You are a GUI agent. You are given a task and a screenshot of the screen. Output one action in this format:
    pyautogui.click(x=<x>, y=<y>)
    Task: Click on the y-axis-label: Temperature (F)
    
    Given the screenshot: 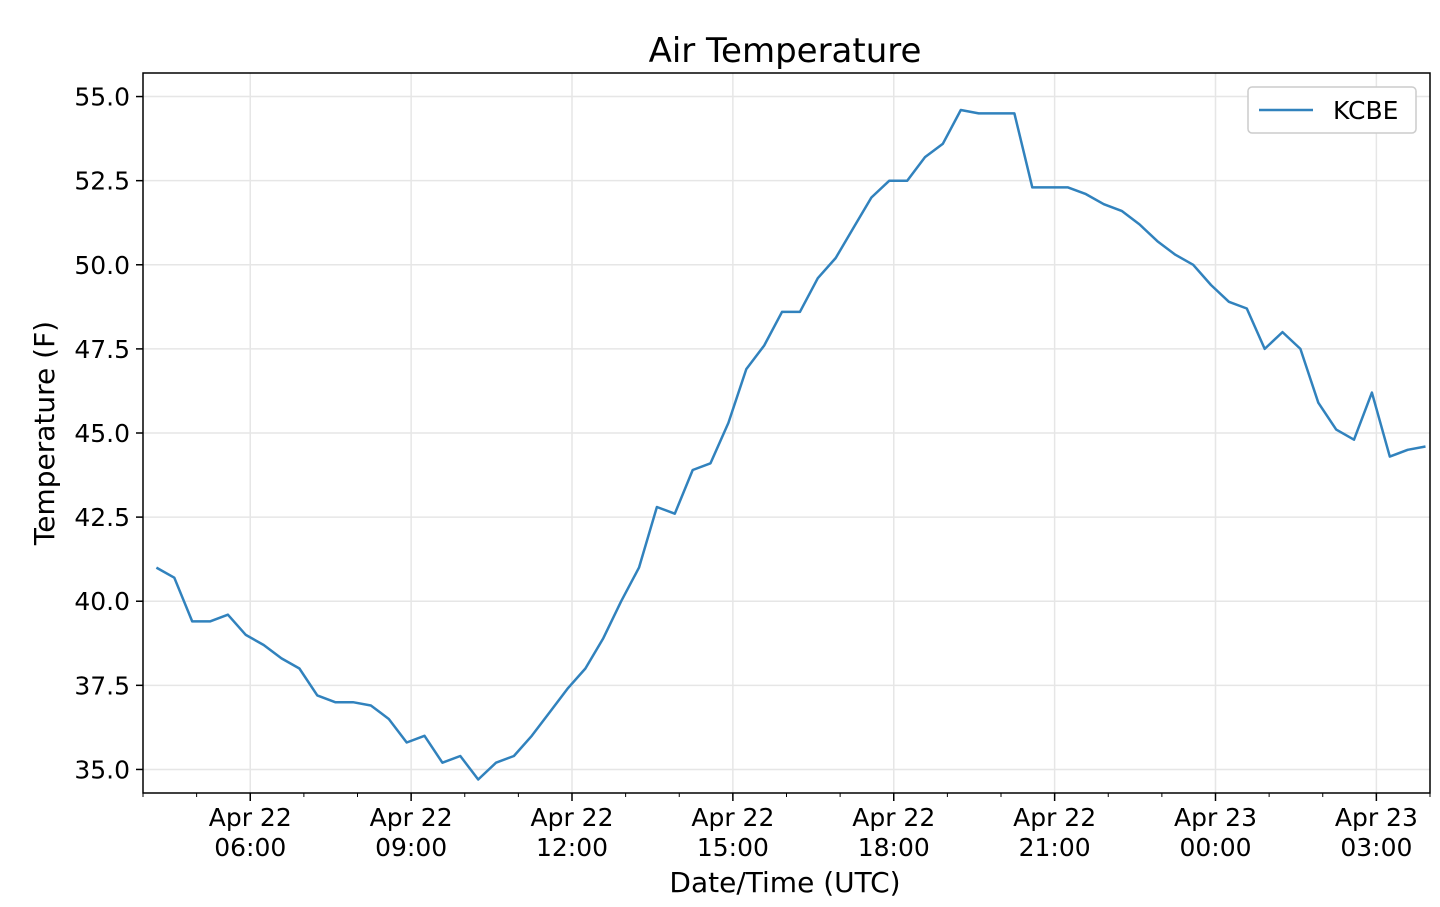 What is the action you would take?
    pyautogui.click(x=44, y=433)
    